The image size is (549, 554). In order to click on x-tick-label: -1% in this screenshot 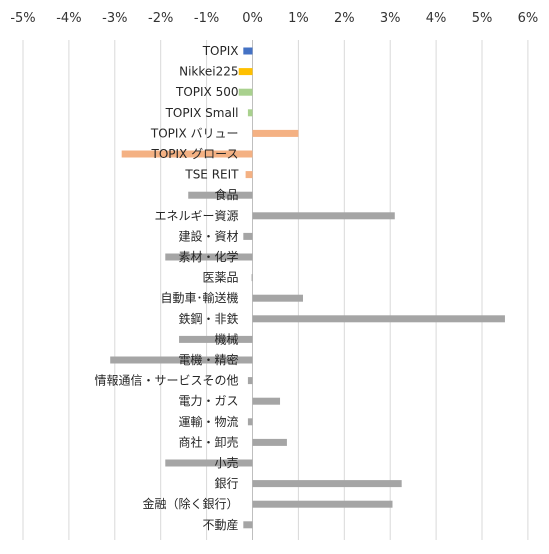, I will do `click(206, 18)`.